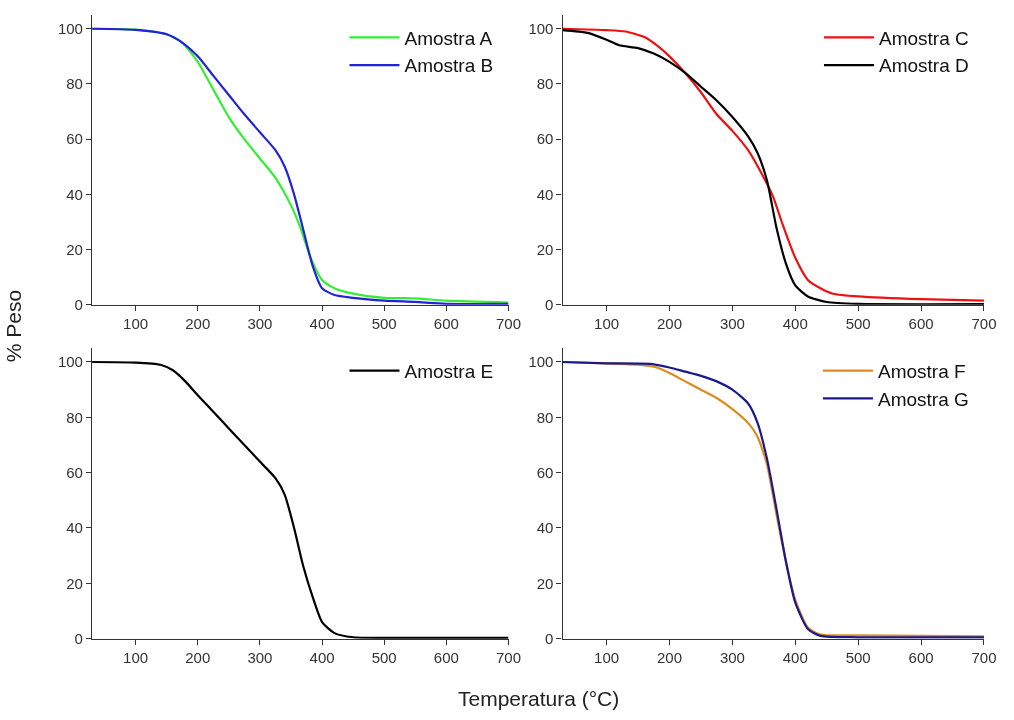 Image resolution: width=1014 pixels, height=720 pixels. Describe the element at coordinates (921, 371) in the screenshot. I see `legend-label: Amostra F` at that location.